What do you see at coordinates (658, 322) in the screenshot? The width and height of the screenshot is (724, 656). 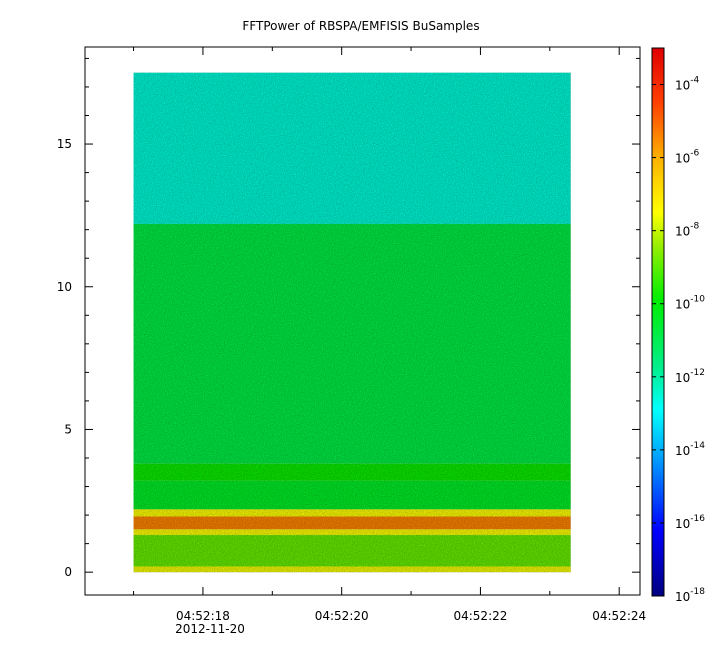 I see `colorbar` at bounding box center [658, 322].